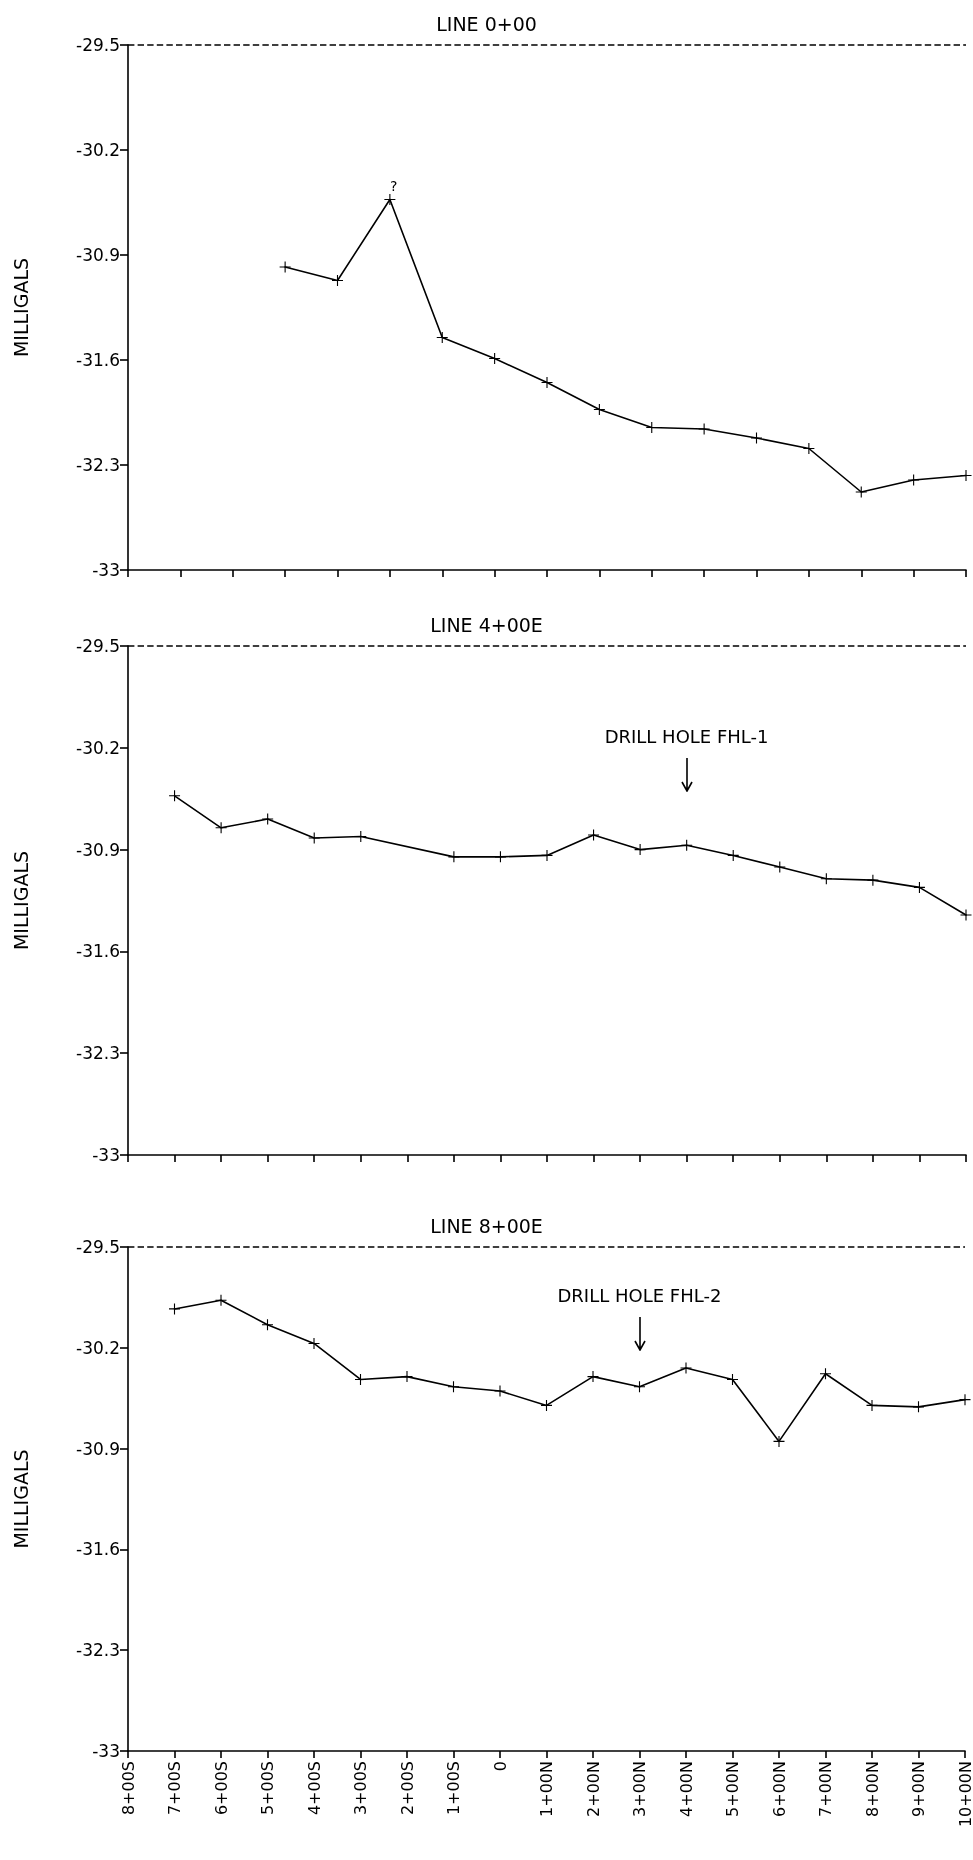 This screenshot has height=1860, width=973. What do you see at coordinates (918, 1789) in the screenshot?
I see `x-tick-label: 9+00N` at bounding box center [918, 1789].